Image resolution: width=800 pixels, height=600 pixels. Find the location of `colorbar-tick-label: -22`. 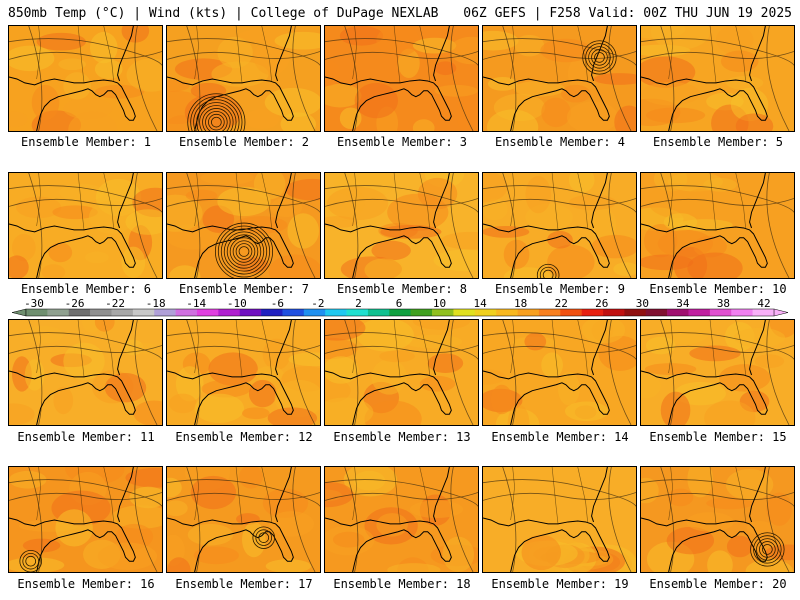

colorbar-tick-label: -22 is located at coordinates (115, 304).